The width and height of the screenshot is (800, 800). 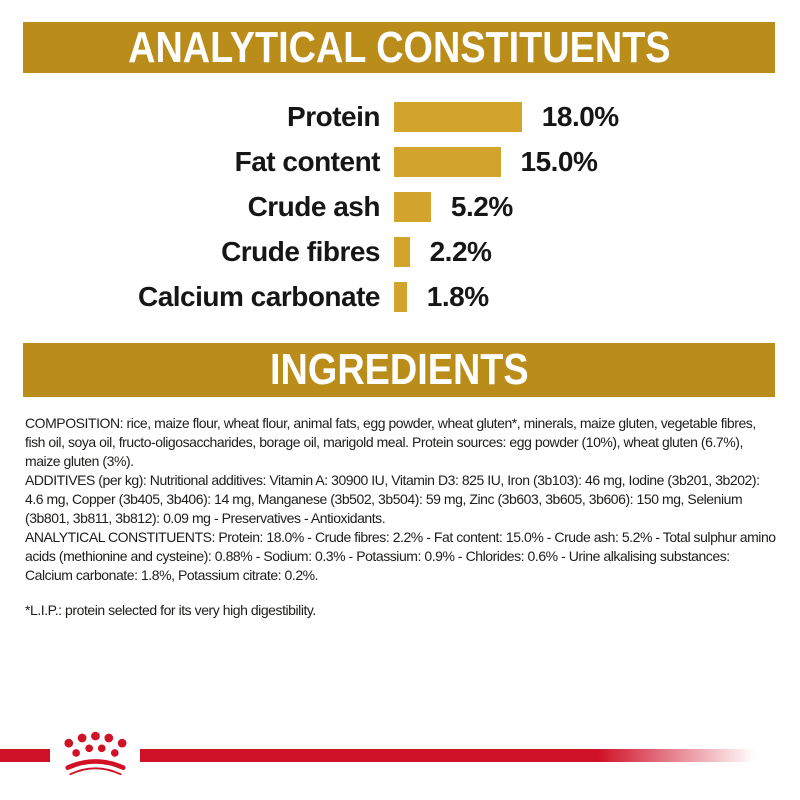 I want to click on chart-row: Crude fibres 2.2%, so click(x=400, y=251).